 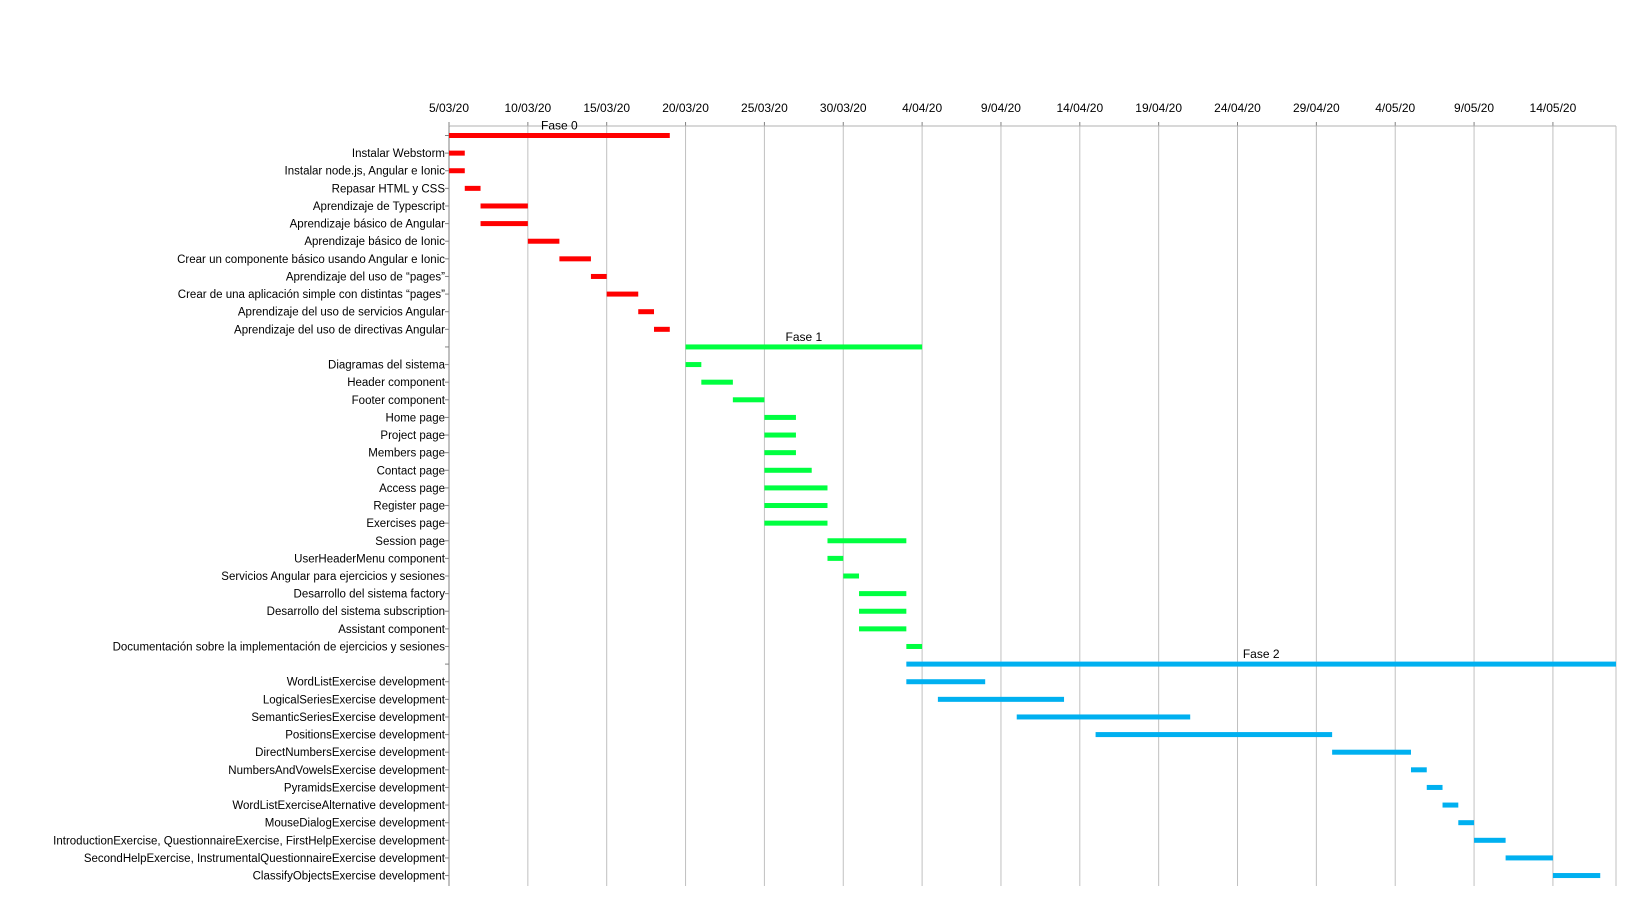 What do you see at coordinates (349, 877) in the screenshot?
I see `task-label: ClassifyObjectsExercise development` at bounding box center [349, 877].